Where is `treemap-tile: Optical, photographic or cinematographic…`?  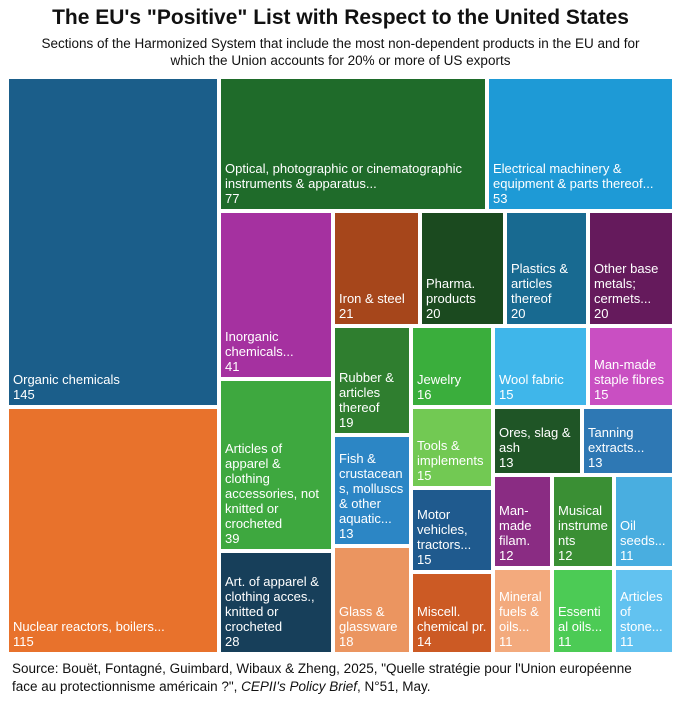
treemap-tile: Optical, photographic or cinematographic… is located at coordinates (353, 144).